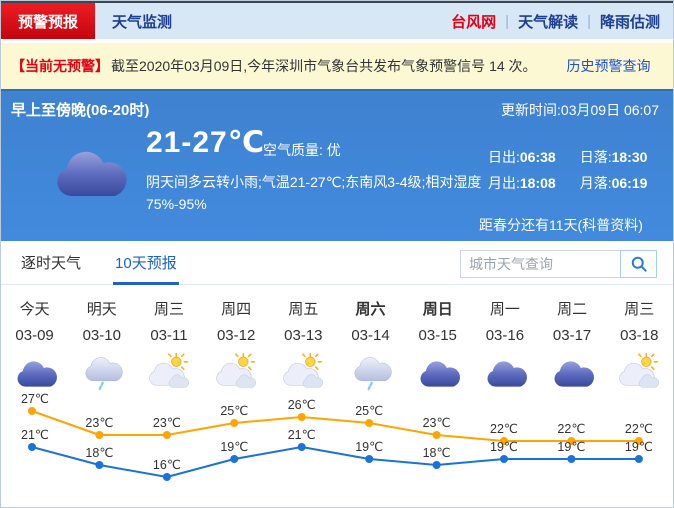 This screenshot has width=674, height=508. I want to click on forecast-day-column: 周二 03-17, so click(572, 344).